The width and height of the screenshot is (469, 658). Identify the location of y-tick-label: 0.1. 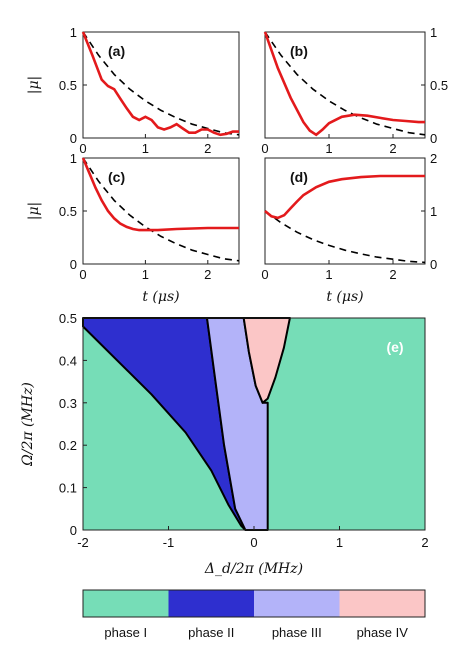
(68, 488).